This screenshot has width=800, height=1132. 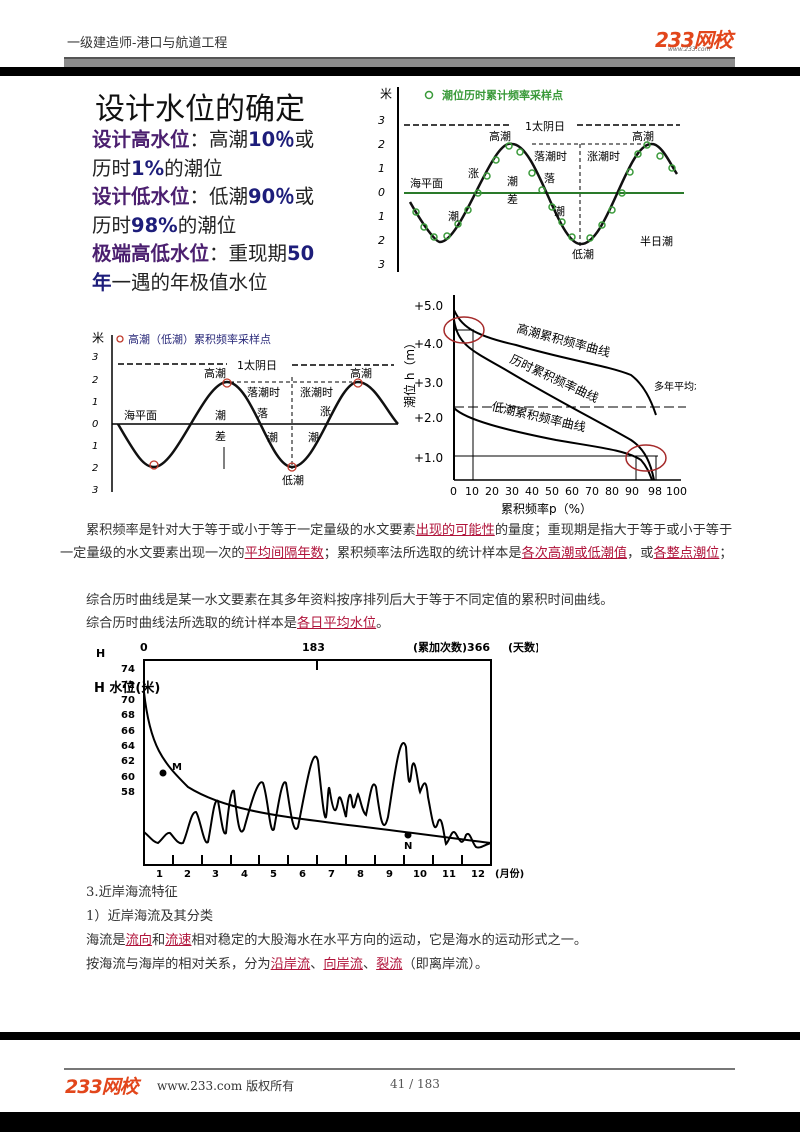 I want to click on svg-text: 98, so click(x=655, y=491).